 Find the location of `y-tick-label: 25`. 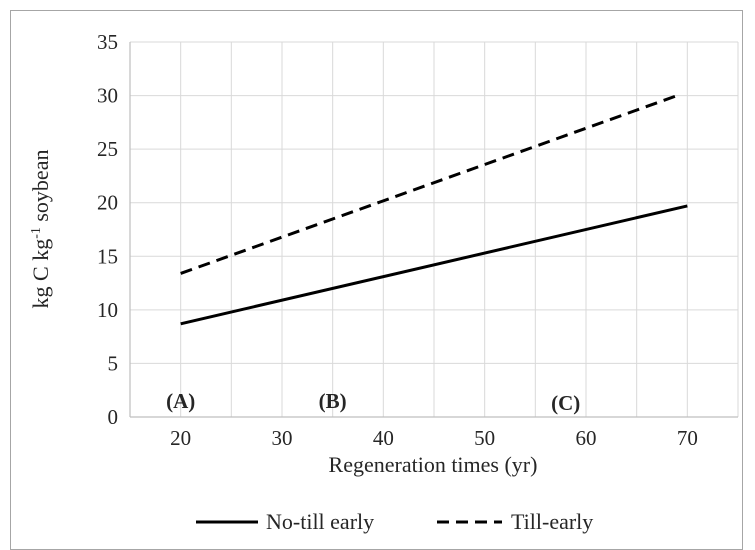

y-tick-label: 25 is located at coordinates (107, 149).